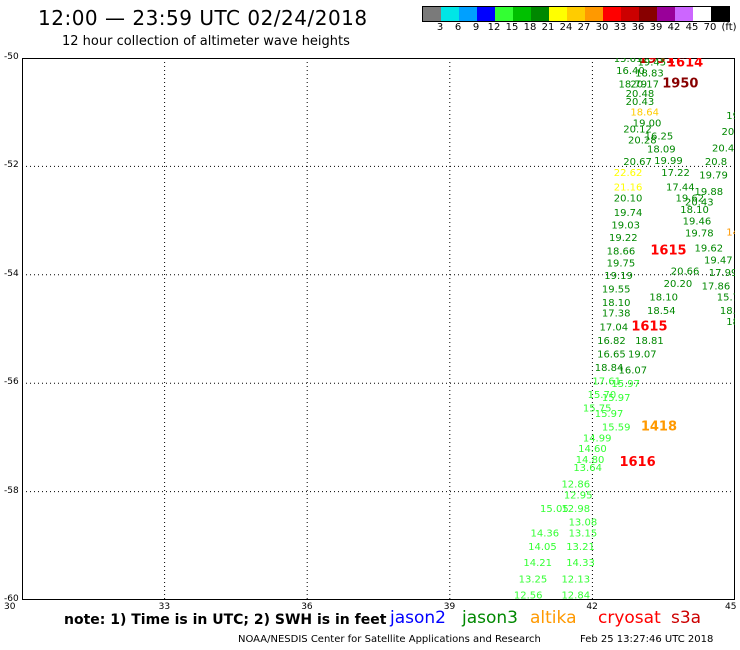  I want to click on wave-height-label: 17.44, so click(680, 187).